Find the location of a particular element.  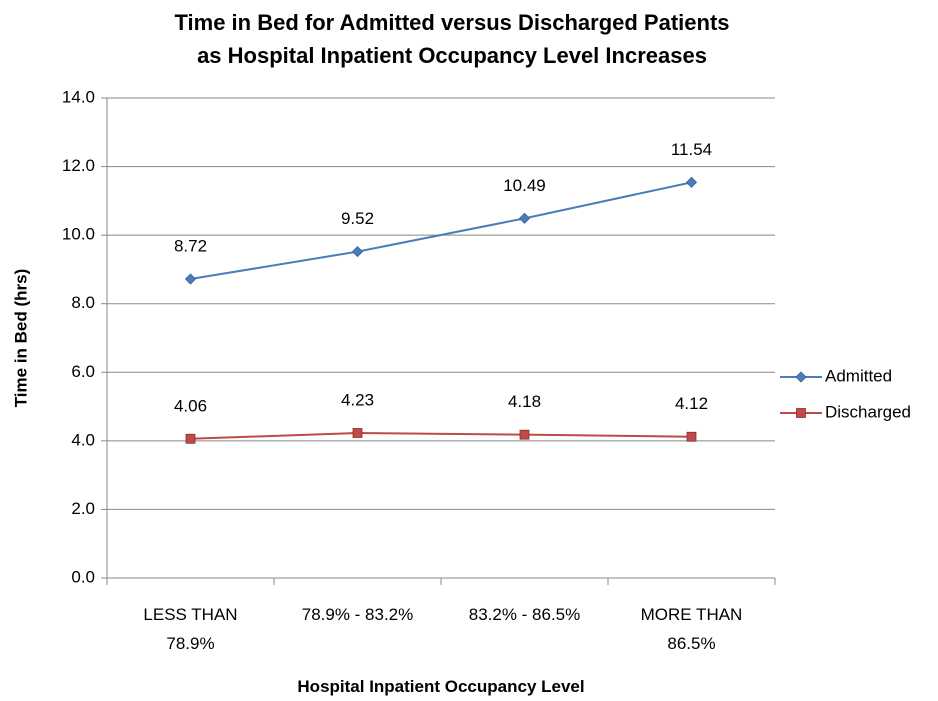

data-label: 8.72 is located at coordinates (190, 246).